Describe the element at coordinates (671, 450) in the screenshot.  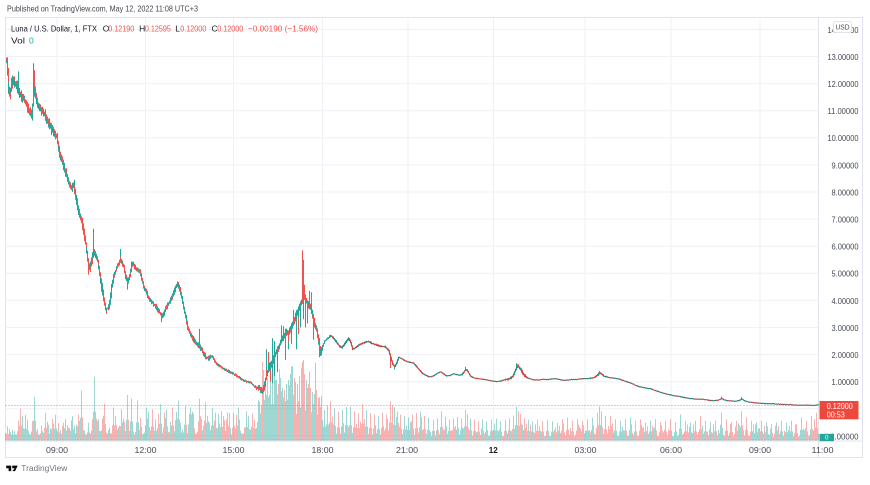
I see `svg-text: 06:00` at that location.